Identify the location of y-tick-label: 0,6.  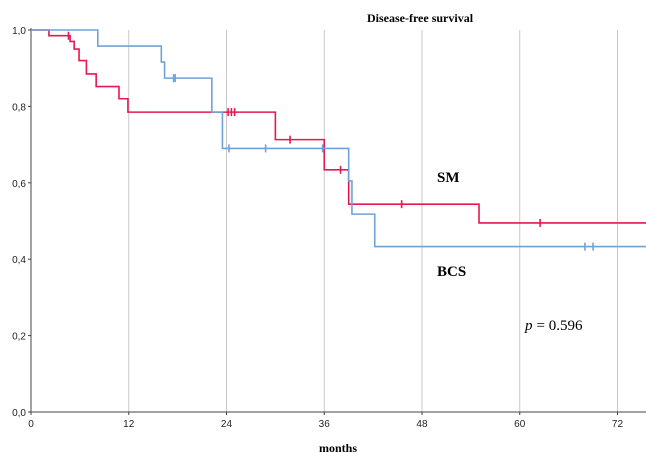
(19, 184).